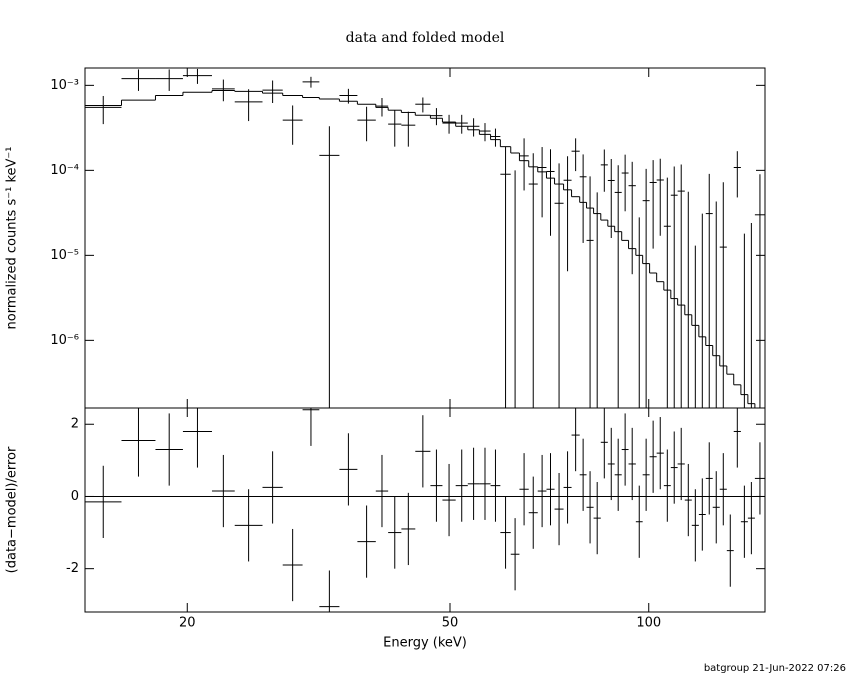  Describe the element at coordinates (72, 568) in the screenshot. I see `y-tick-label: -2` at that location.